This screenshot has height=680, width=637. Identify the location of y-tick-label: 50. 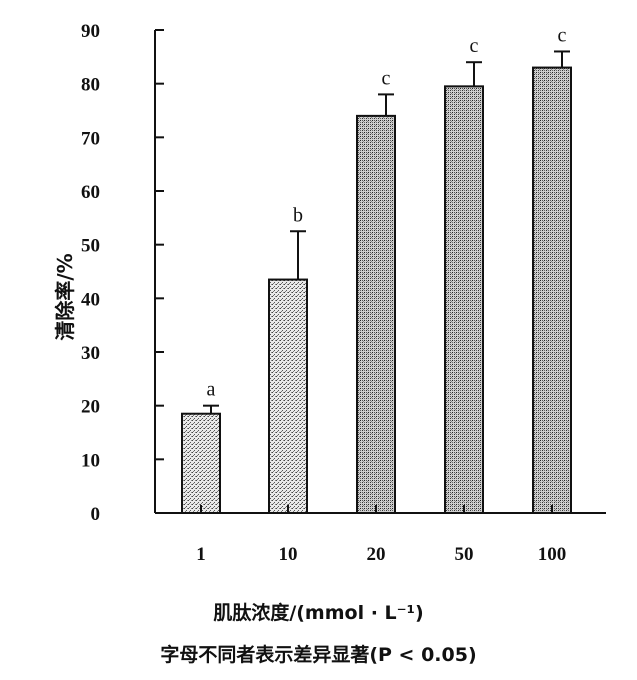
(90, 246).